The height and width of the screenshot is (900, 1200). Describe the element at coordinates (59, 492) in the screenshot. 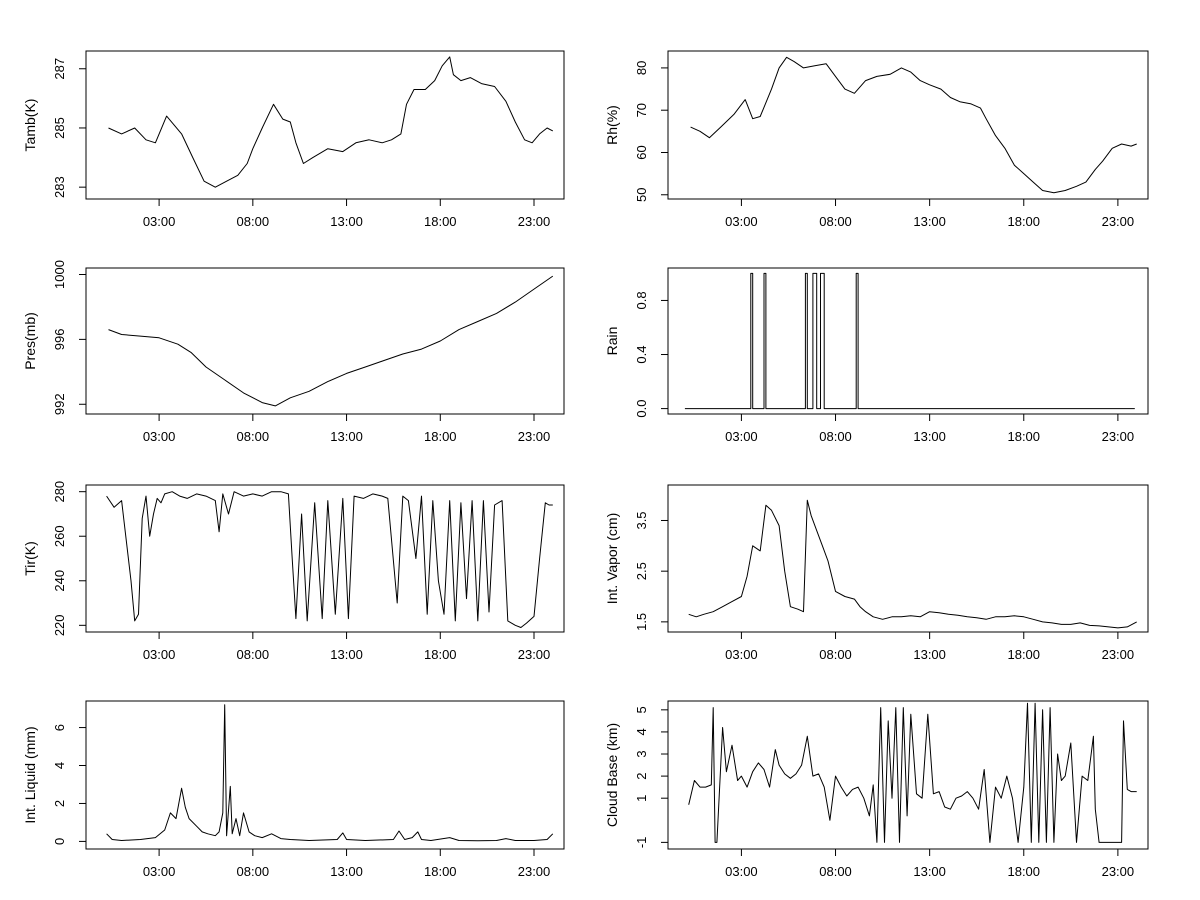

I see `y-tick-label: 280` at that location.